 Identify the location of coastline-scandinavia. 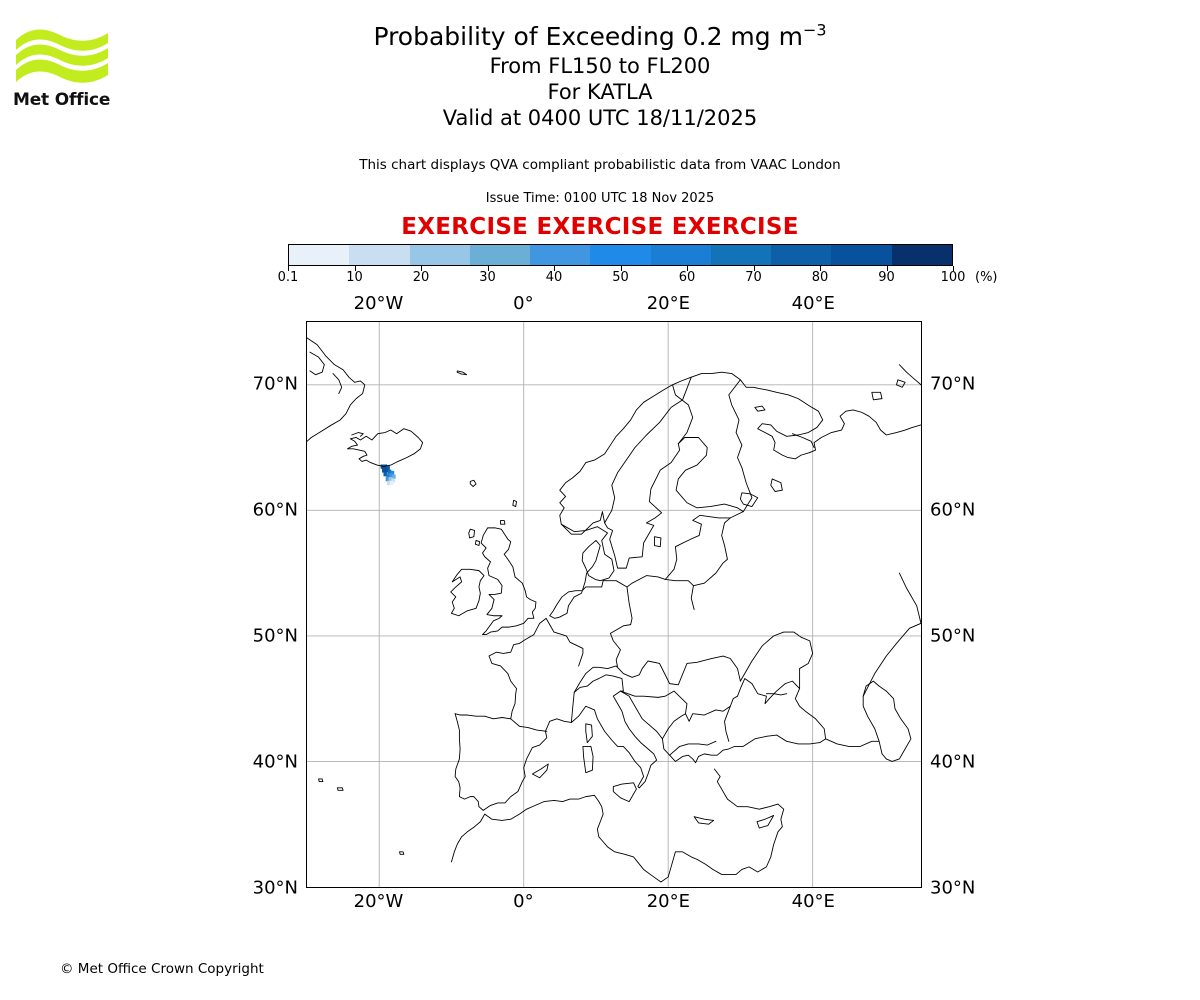
(646, 528).